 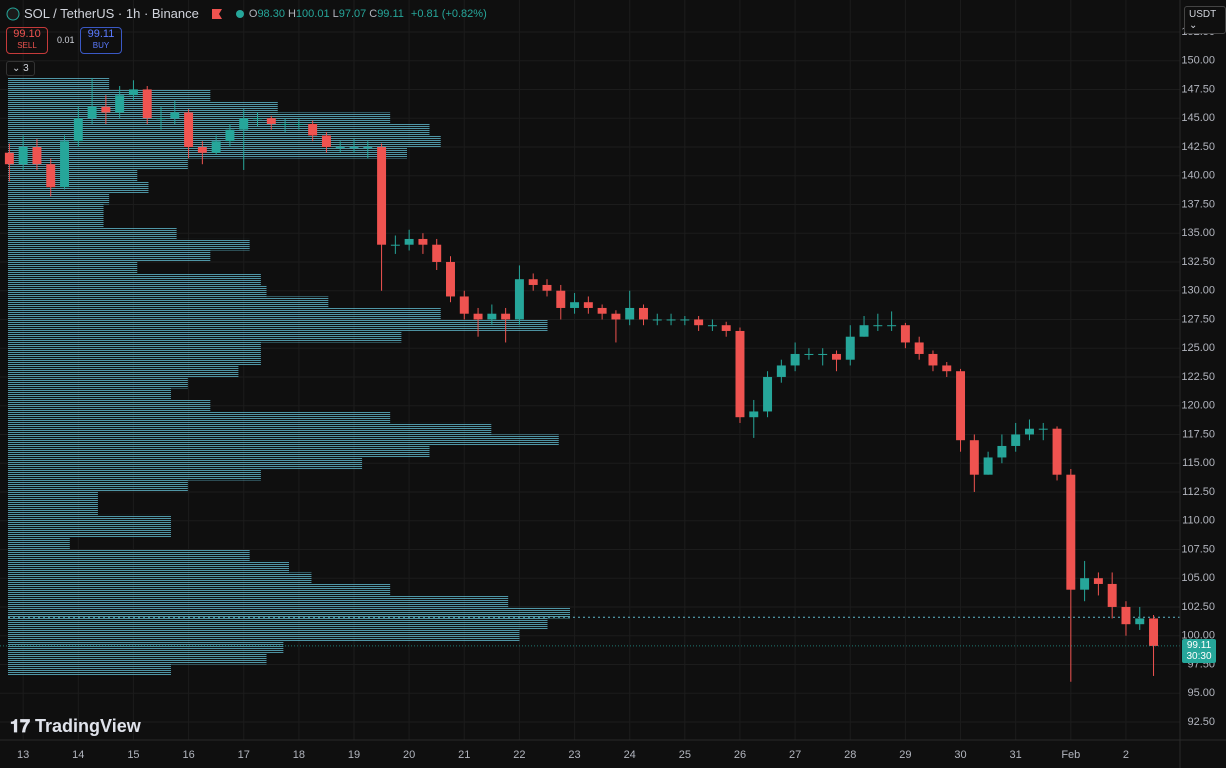 I want to click on countdown: 30:30, so click(x=1199, y=656).